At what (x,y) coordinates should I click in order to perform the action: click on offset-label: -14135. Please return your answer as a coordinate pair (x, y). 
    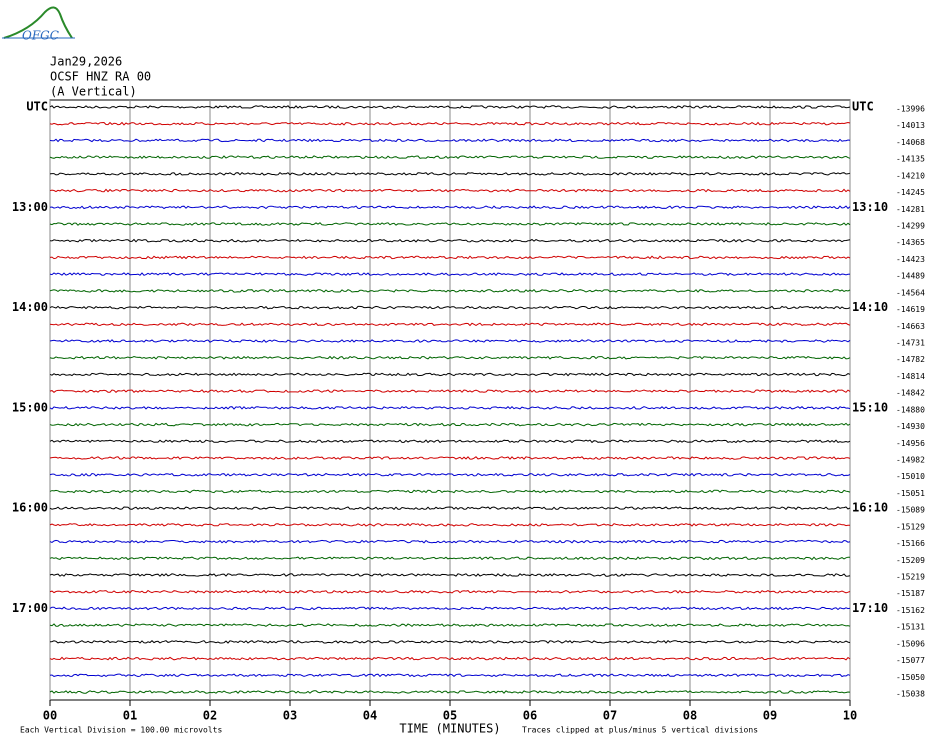
    Looking at the image, I should click on (910, 159).